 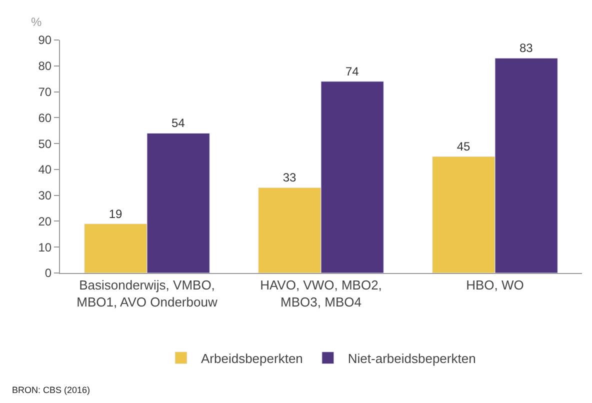 I want to click on y-tick-label: 50, so click(x=45, y=143).